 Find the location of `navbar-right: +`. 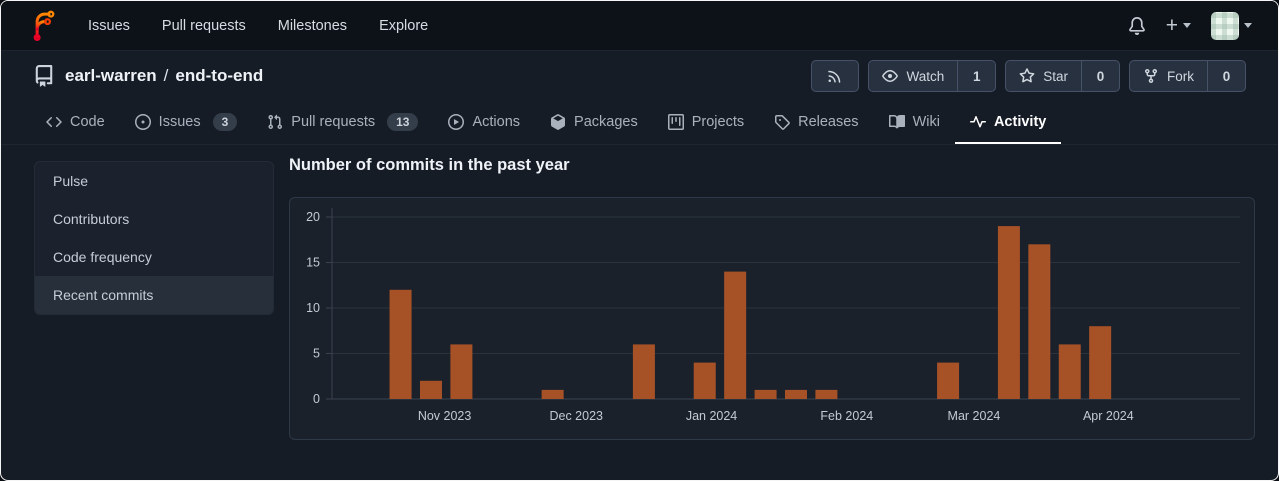

navbar-right: + is located at coordinates (1190, 25).